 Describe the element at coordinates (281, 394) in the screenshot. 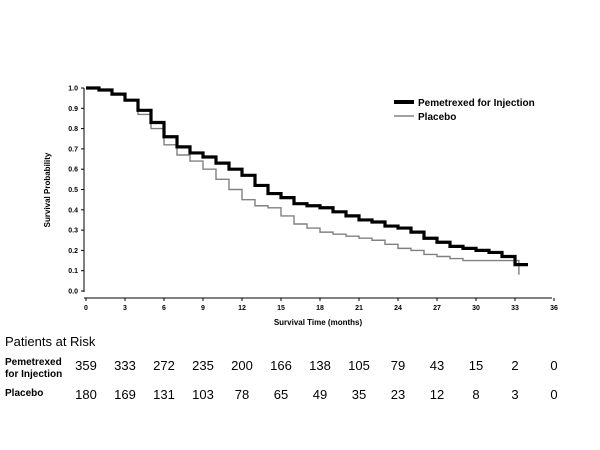

I see `risk-cell: 65` at that location.